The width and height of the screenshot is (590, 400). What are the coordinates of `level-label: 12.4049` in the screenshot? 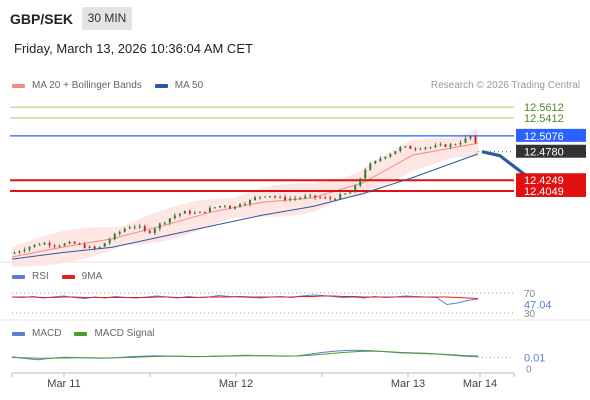 It's located at (544, 192).